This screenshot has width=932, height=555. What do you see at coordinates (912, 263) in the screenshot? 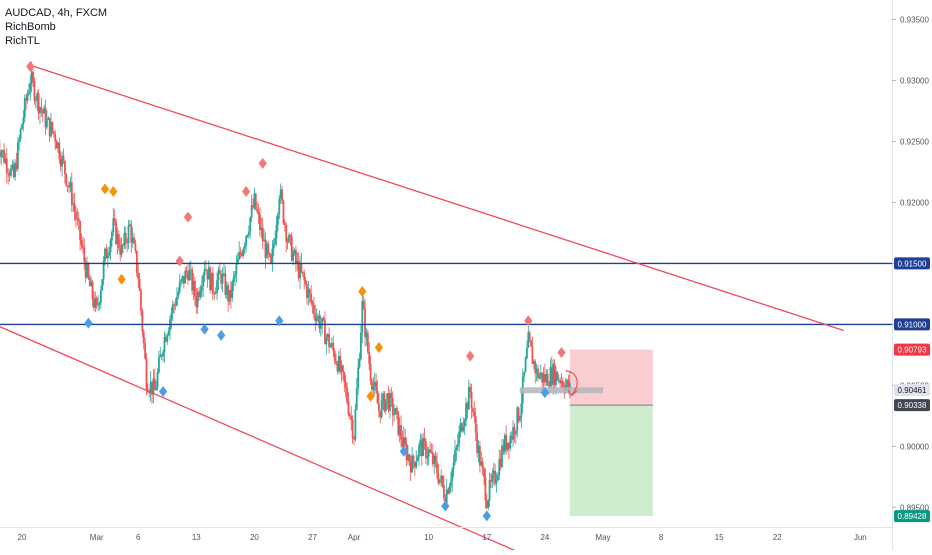
I see `price-badge-navy` at bounding box center [912, 263].